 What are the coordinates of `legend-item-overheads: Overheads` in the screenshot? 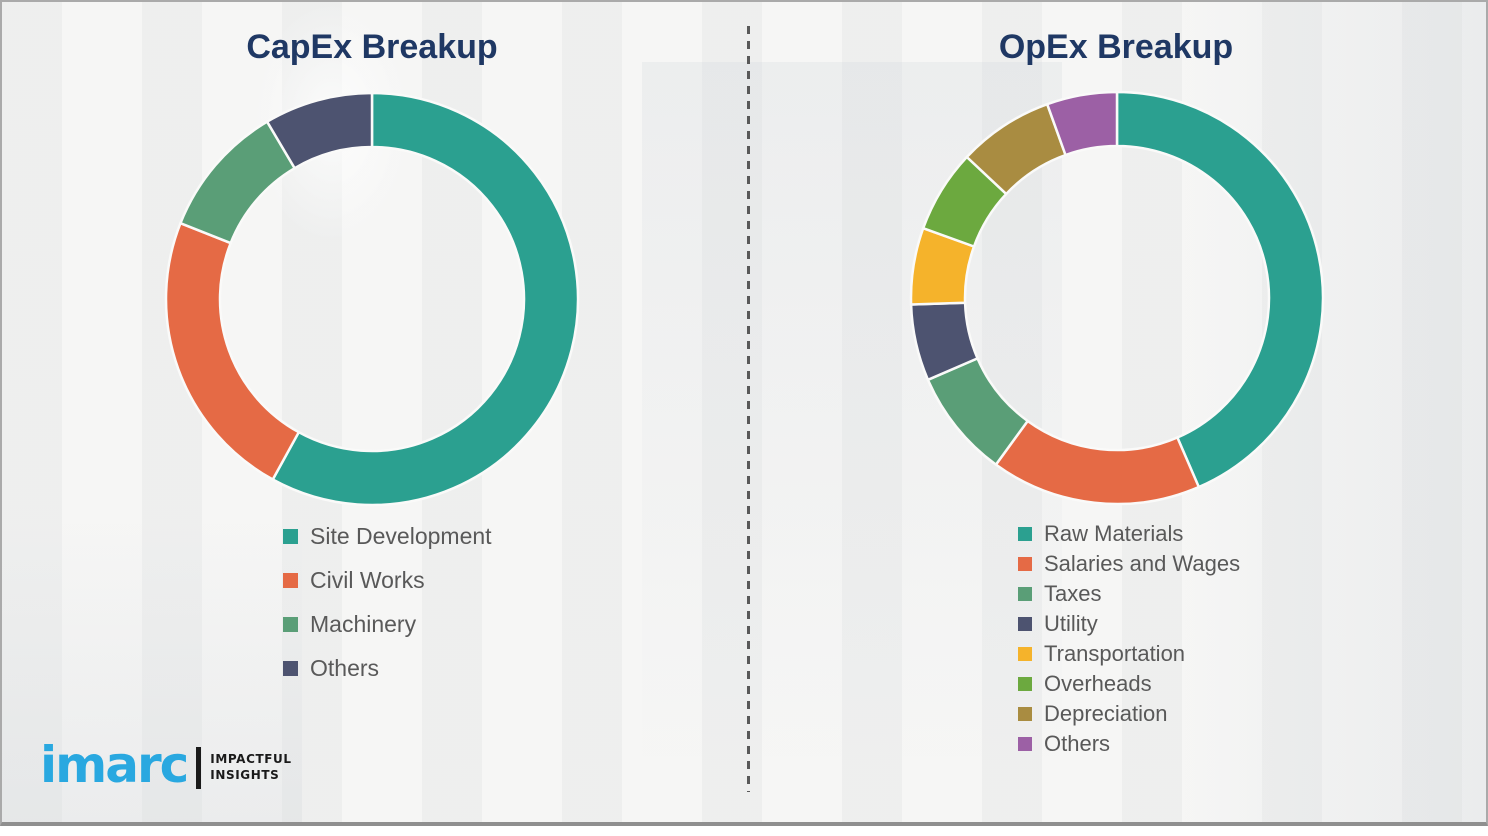 It's located at (1129, 684).